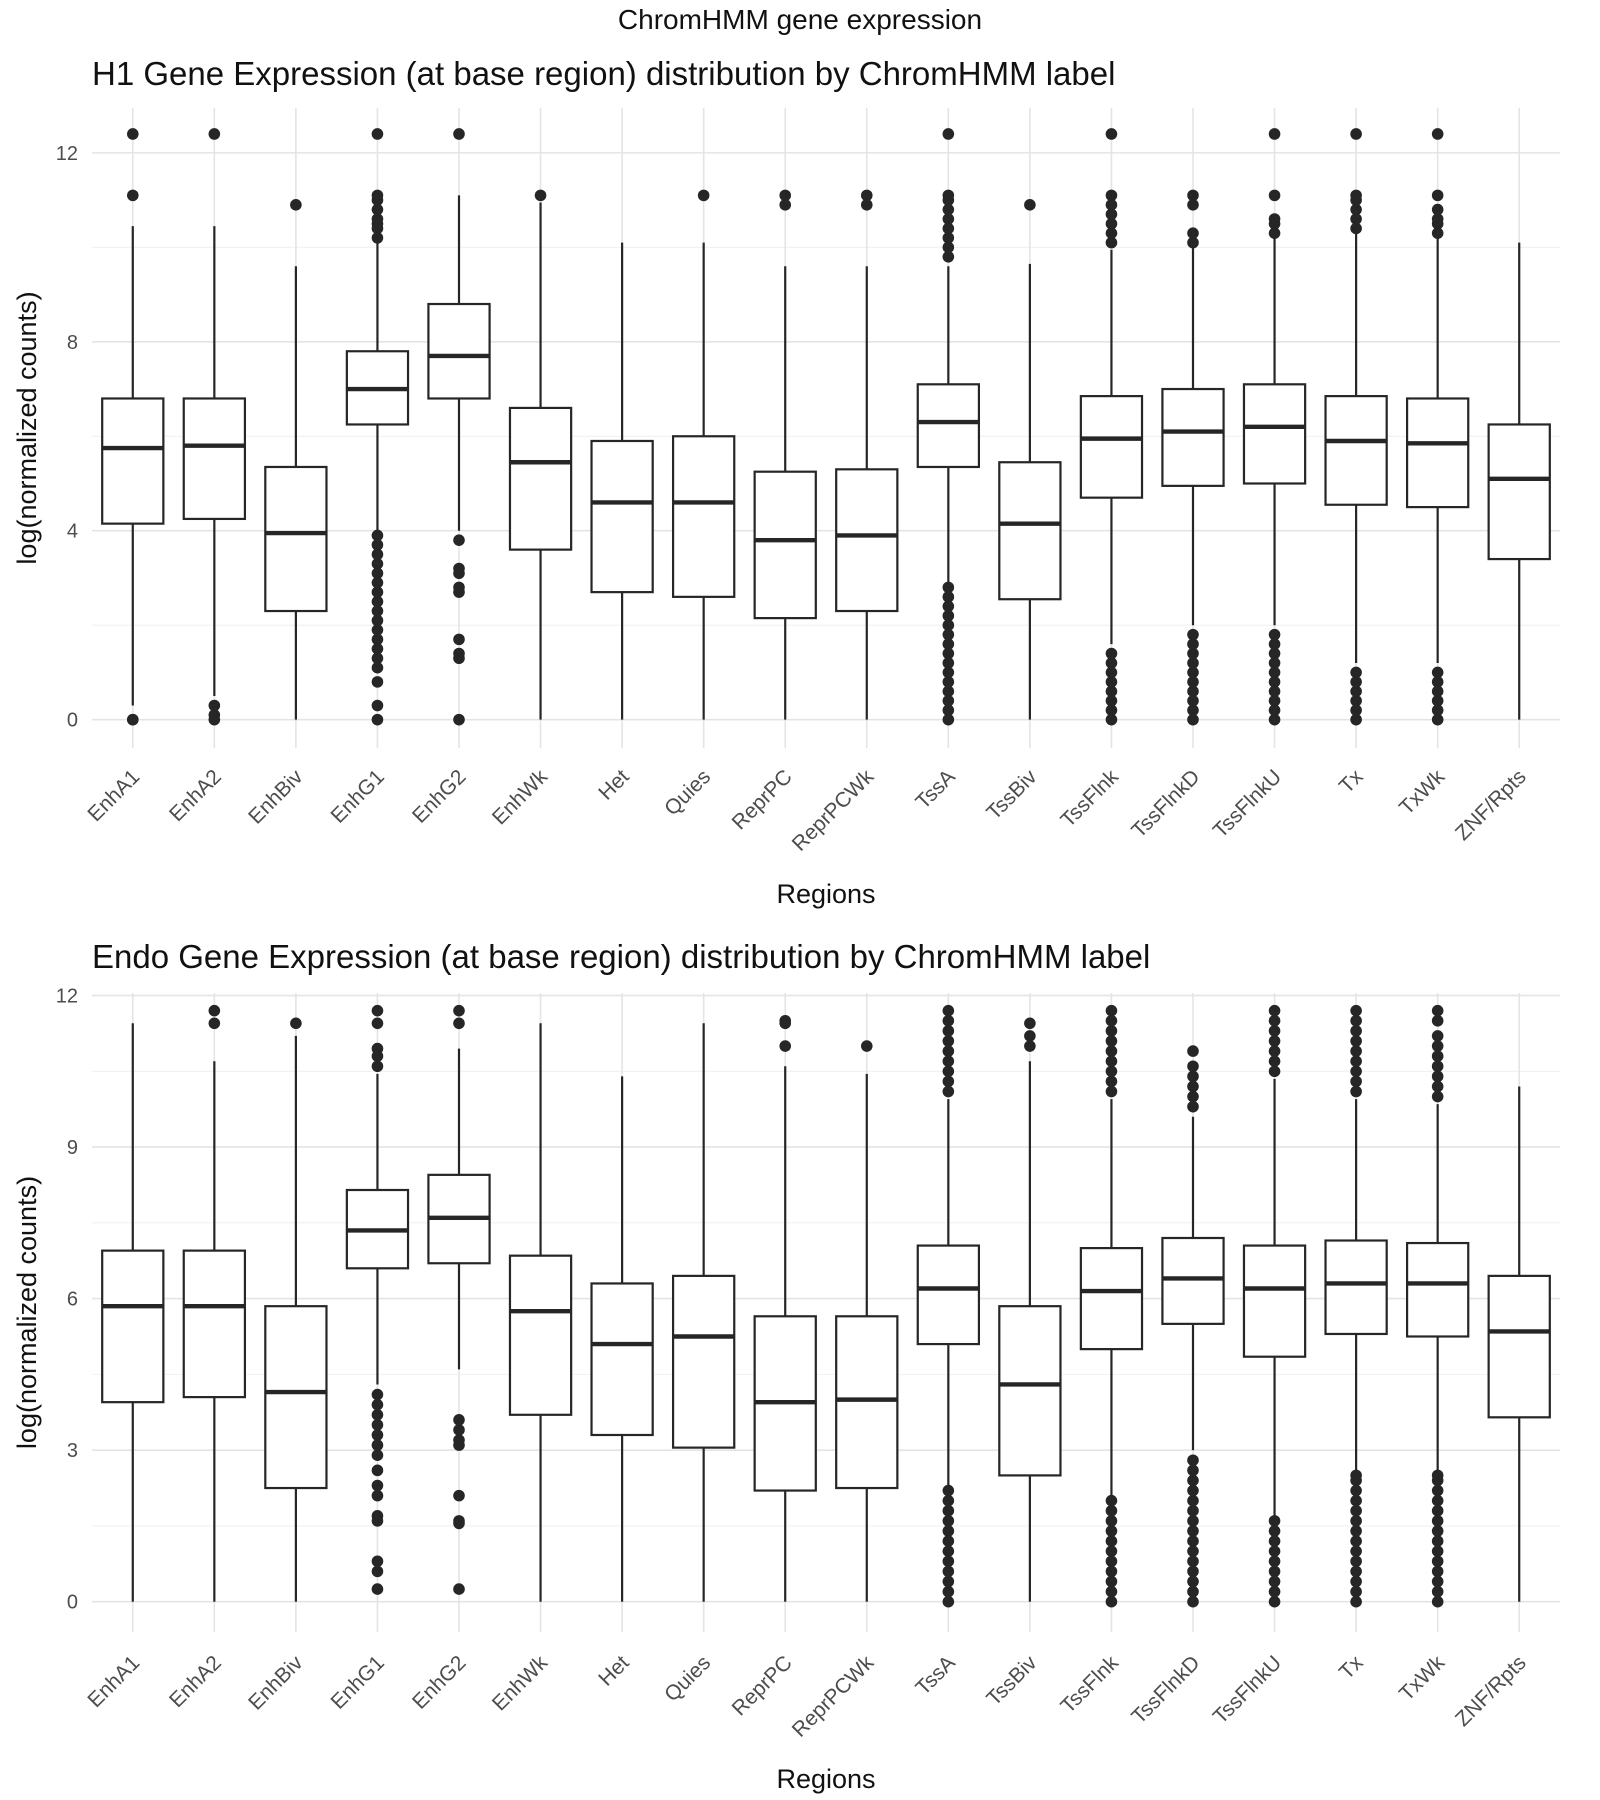  I want to click on x-tick-label: ReprPCWk, so click(833, 810).